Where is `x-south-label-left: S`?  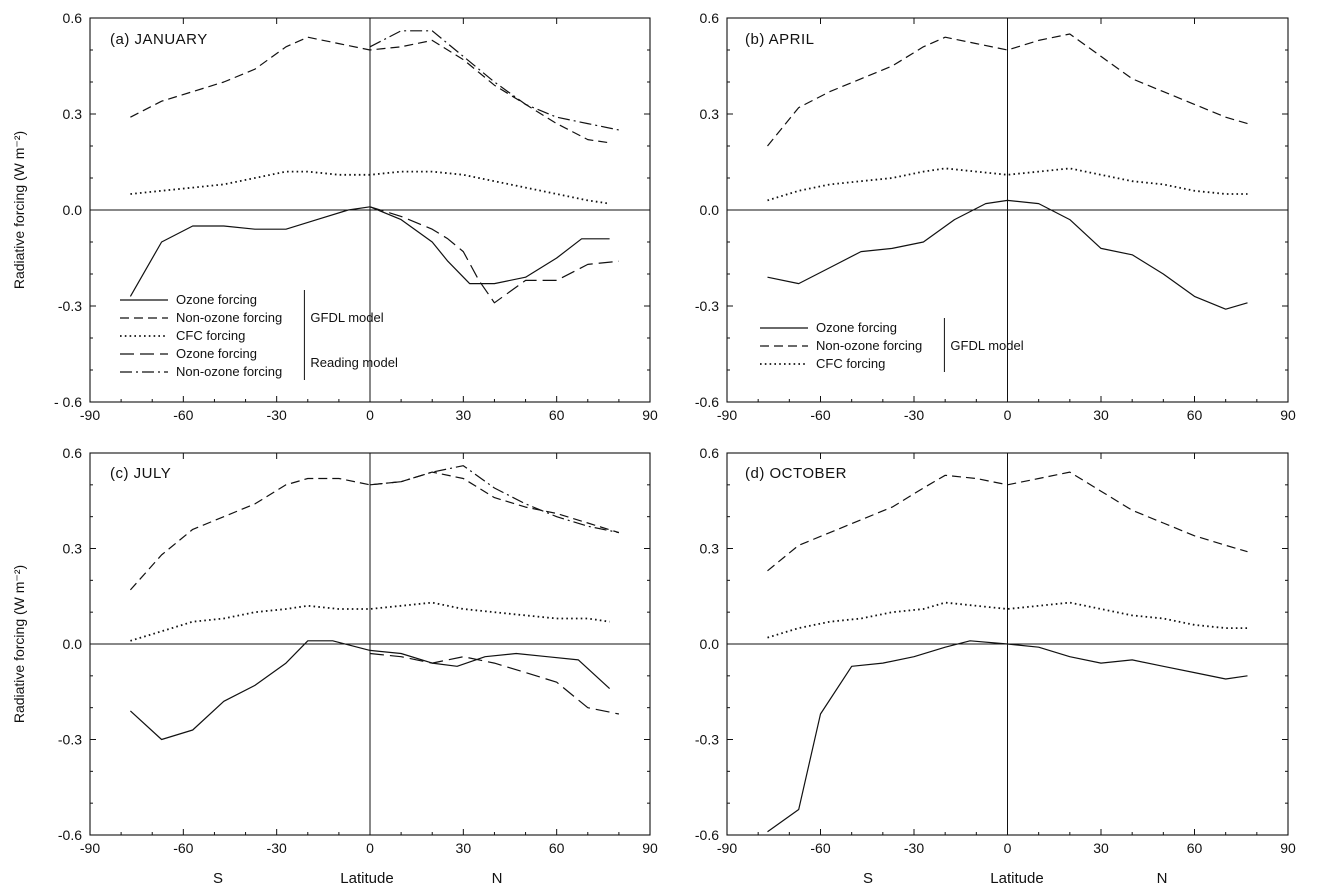
x-south-label-left: S is located at coordinates (218, 878).